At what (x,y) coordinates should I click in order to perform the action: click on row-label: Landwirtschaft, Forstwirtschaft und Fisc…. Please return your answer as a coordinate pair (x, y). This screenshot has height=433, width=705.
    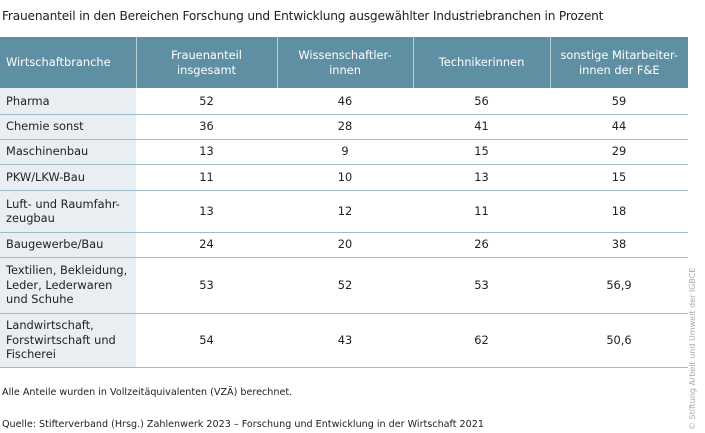
    Looking at the image, I should click on (68, 340).